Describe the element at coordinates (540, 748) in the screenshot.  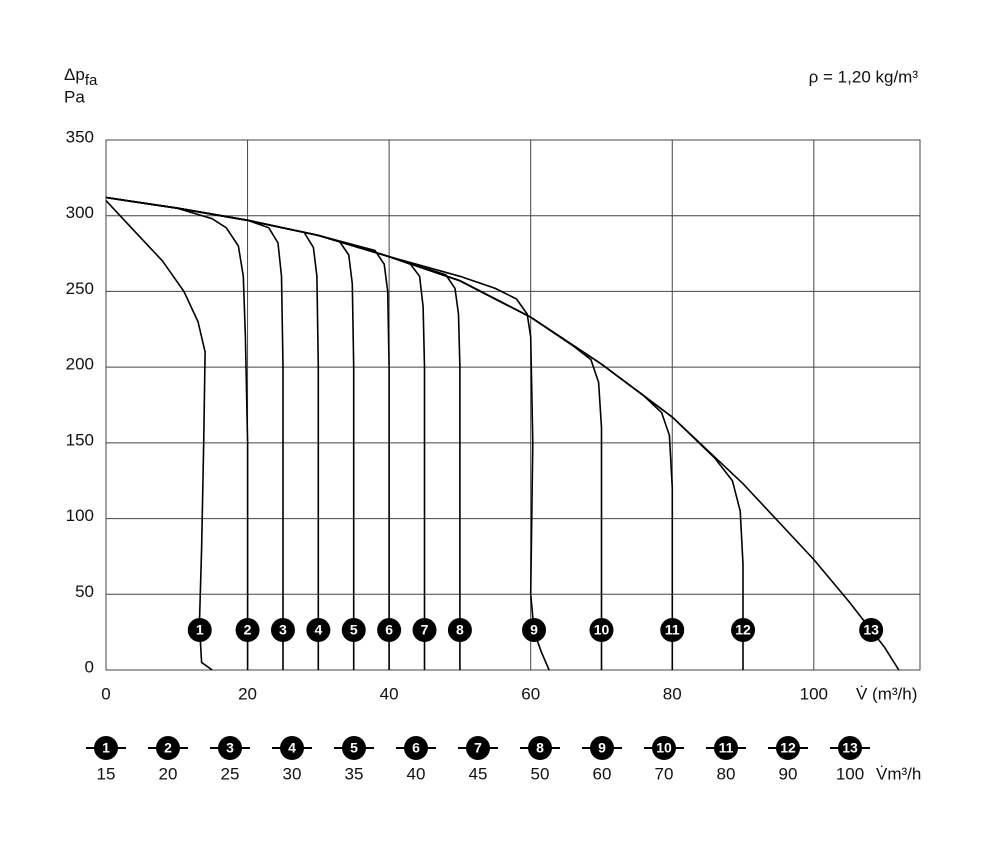
I see `legend-badge: 8` at that location.